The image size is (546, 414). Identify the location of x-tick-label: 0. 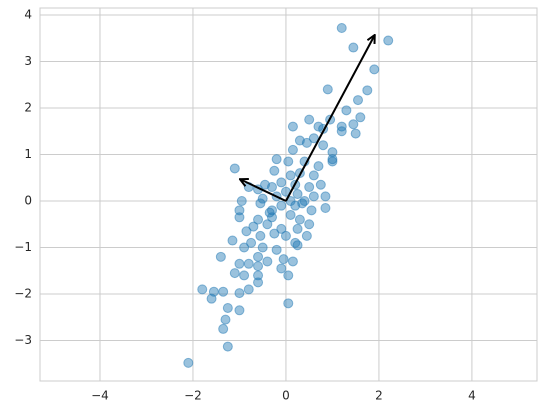
(286, 396).